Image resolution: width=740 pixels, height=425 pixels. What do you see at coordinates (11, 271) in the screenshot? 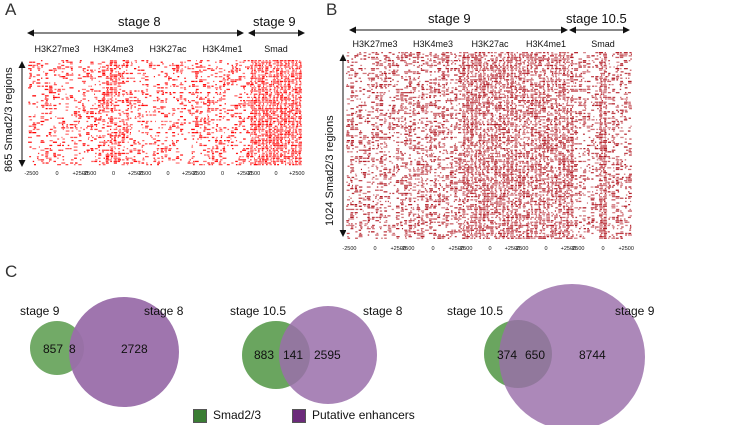
I see `panel-c-letter: C` at bounding box center [11, 271].